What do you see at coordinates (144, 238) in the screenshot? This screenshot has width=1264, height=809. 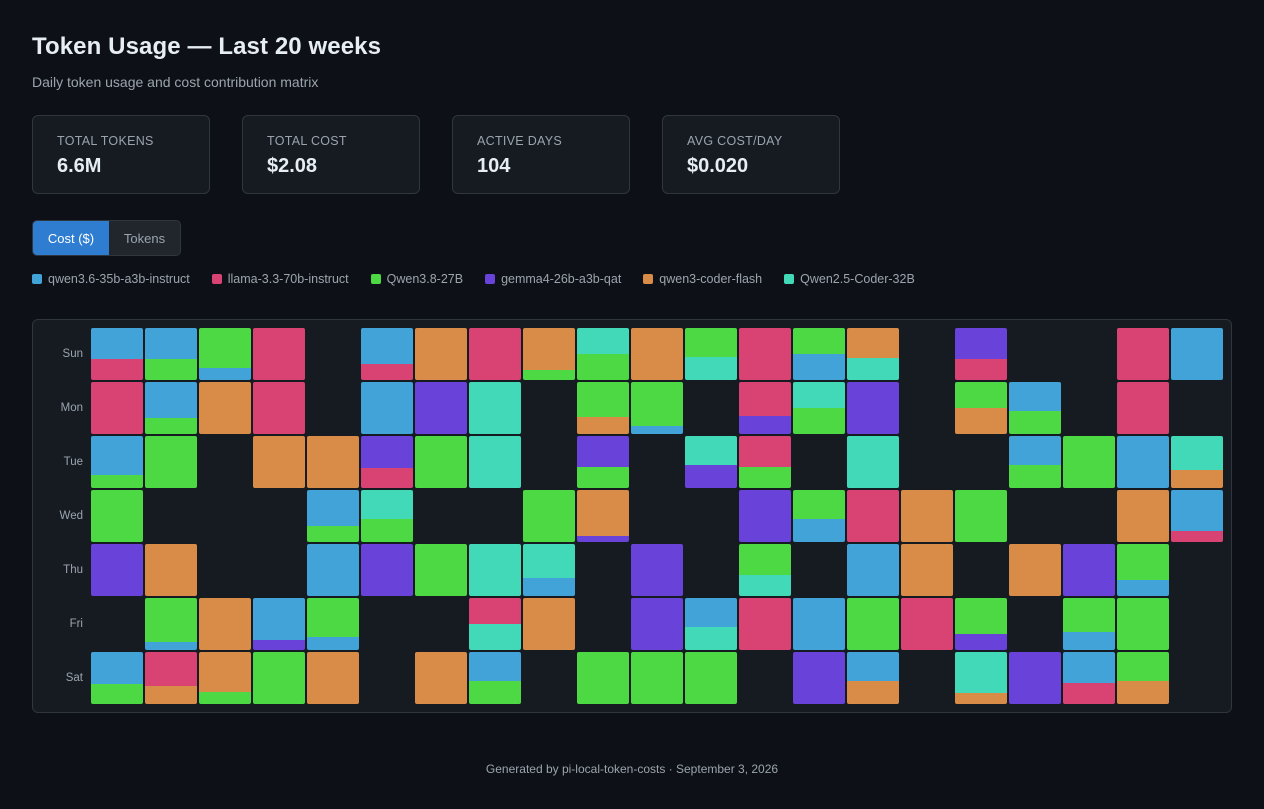 I see `tokens-toggle-button: Tokens` at bounding box center [144, 238].